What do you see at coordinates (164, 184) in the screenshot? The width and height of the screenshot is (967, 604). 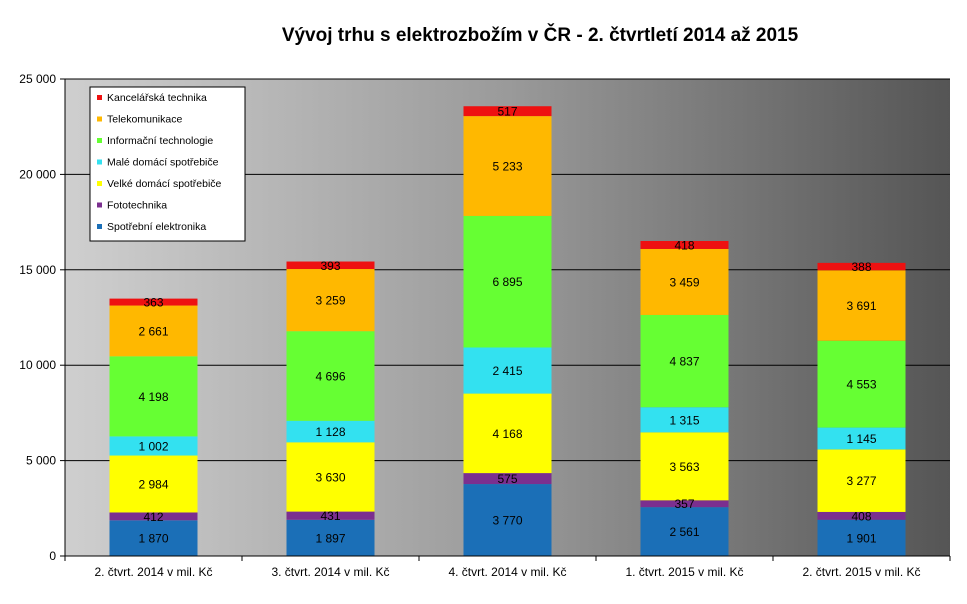 I see `legend-label: Velké domácí spotřebiče` at bounding box center [164, 184].